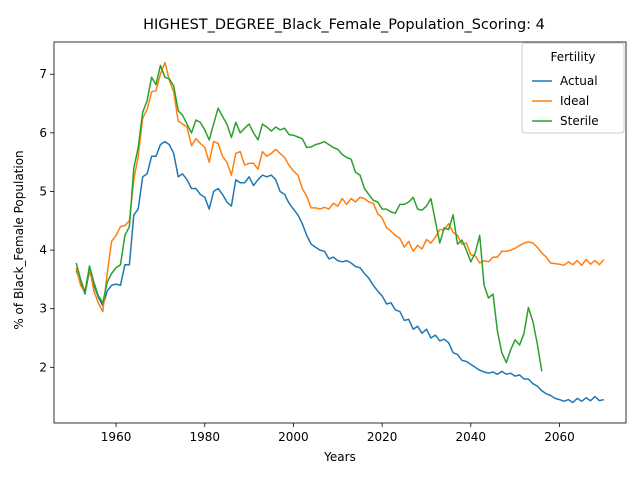 The image size is (640, 480). What do you see at coordinates (382, 437) in the screenshot?
I see `x-tick-label: 2020` at bounding box center [382, 437].